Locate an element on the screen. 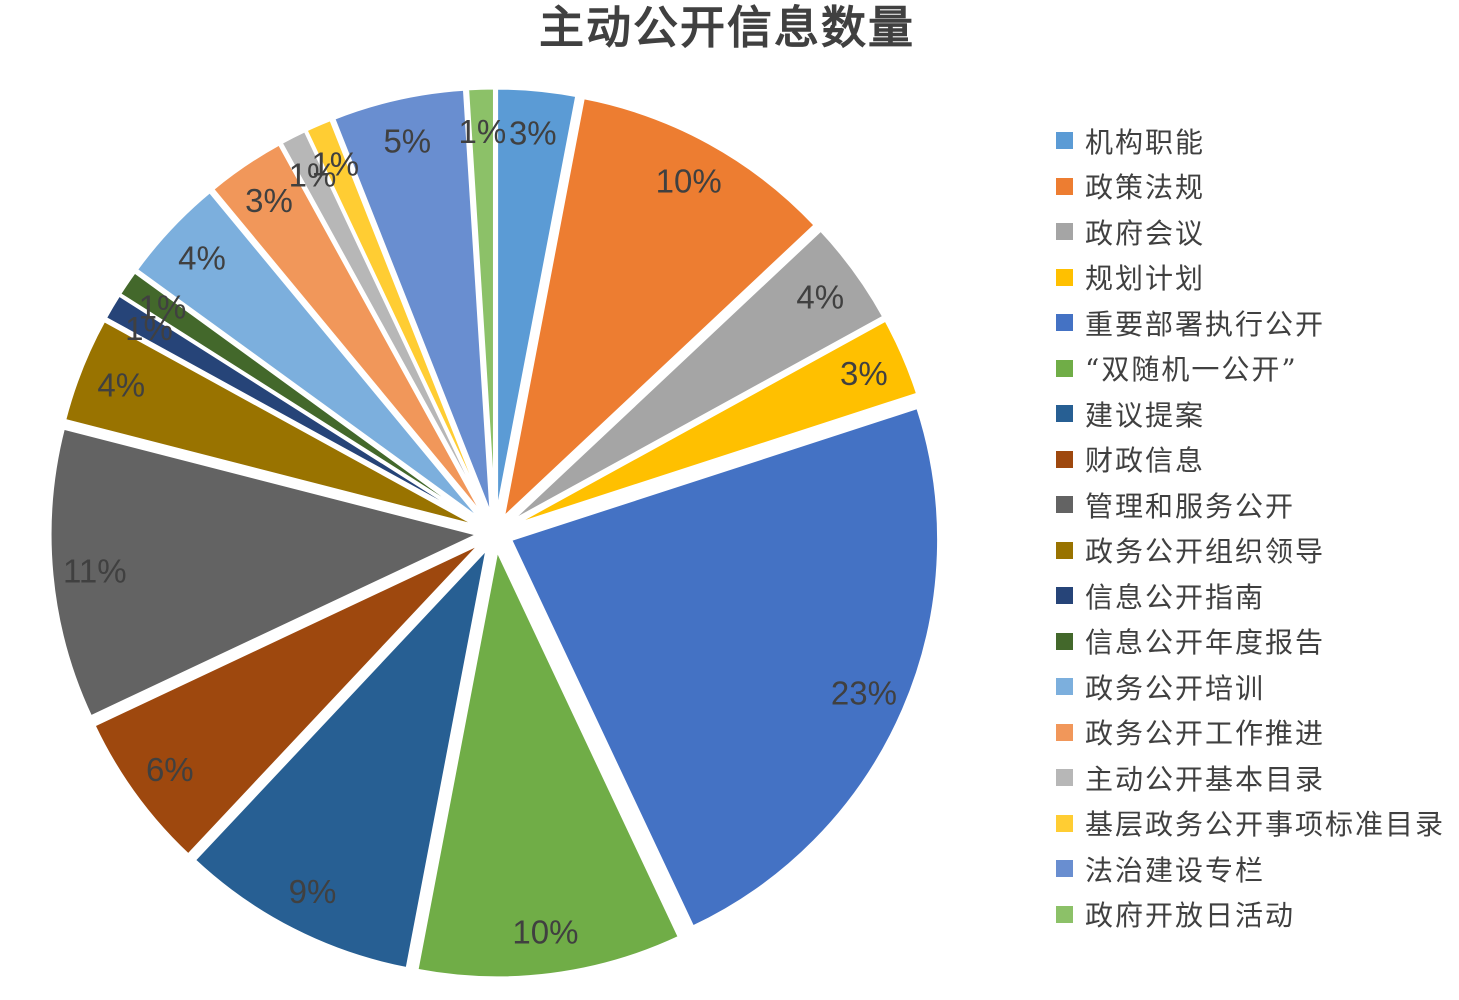 Image resolution: width=1459 pixels, height=1000 pixels. legend-label: “双随机一公开” is located at coordinates (1191, 370).